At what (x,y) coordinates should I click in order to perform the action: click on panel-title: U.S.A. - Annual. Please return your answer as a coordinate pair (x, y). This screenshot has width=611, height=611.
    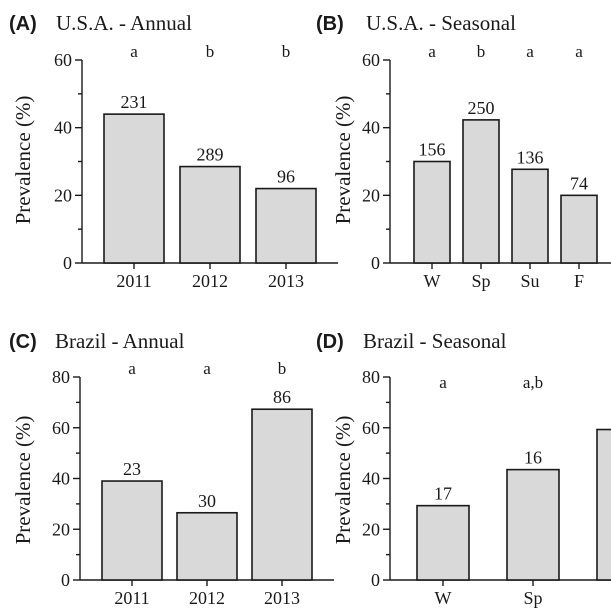
    Looking at the image, I should click on (124, 23).